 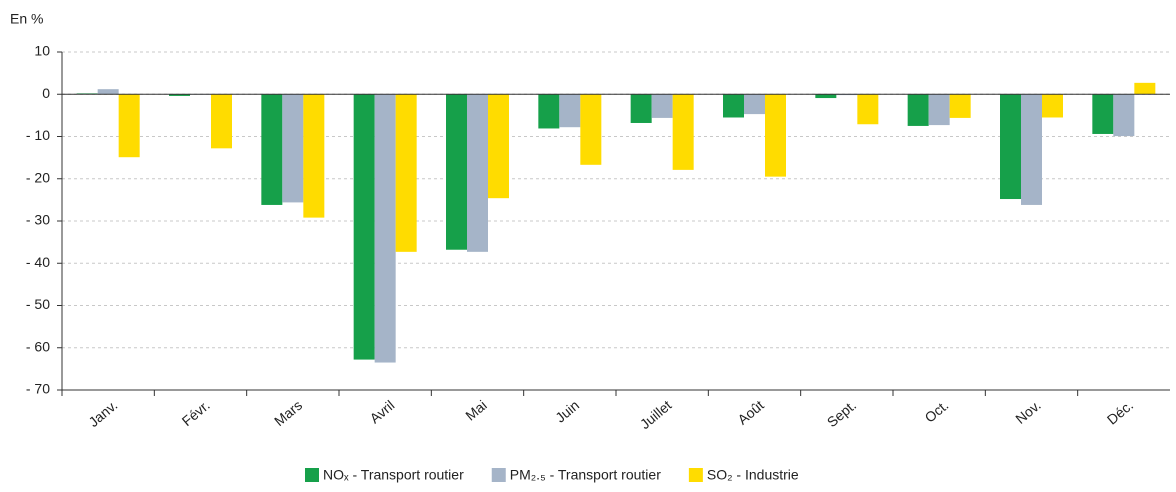 What do you see at coordinates (382, 412) in the screenshot?
I see `x-tick-label: Avril` at bounding box center [382, 412].